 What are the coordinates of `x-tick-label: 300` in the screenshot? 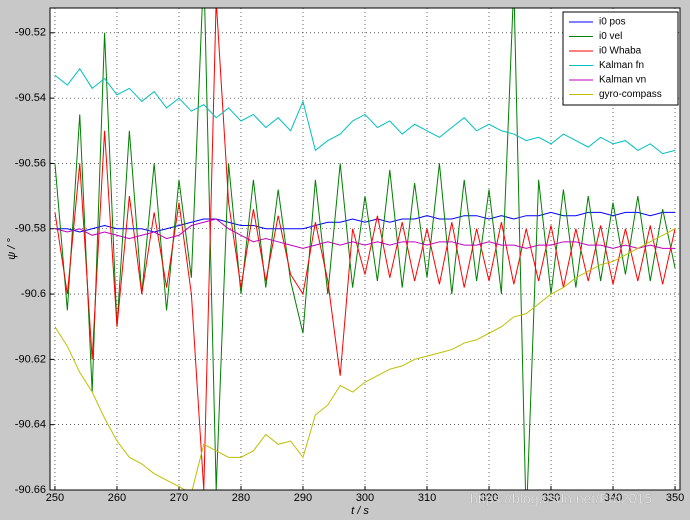 It's located at (365, 498).